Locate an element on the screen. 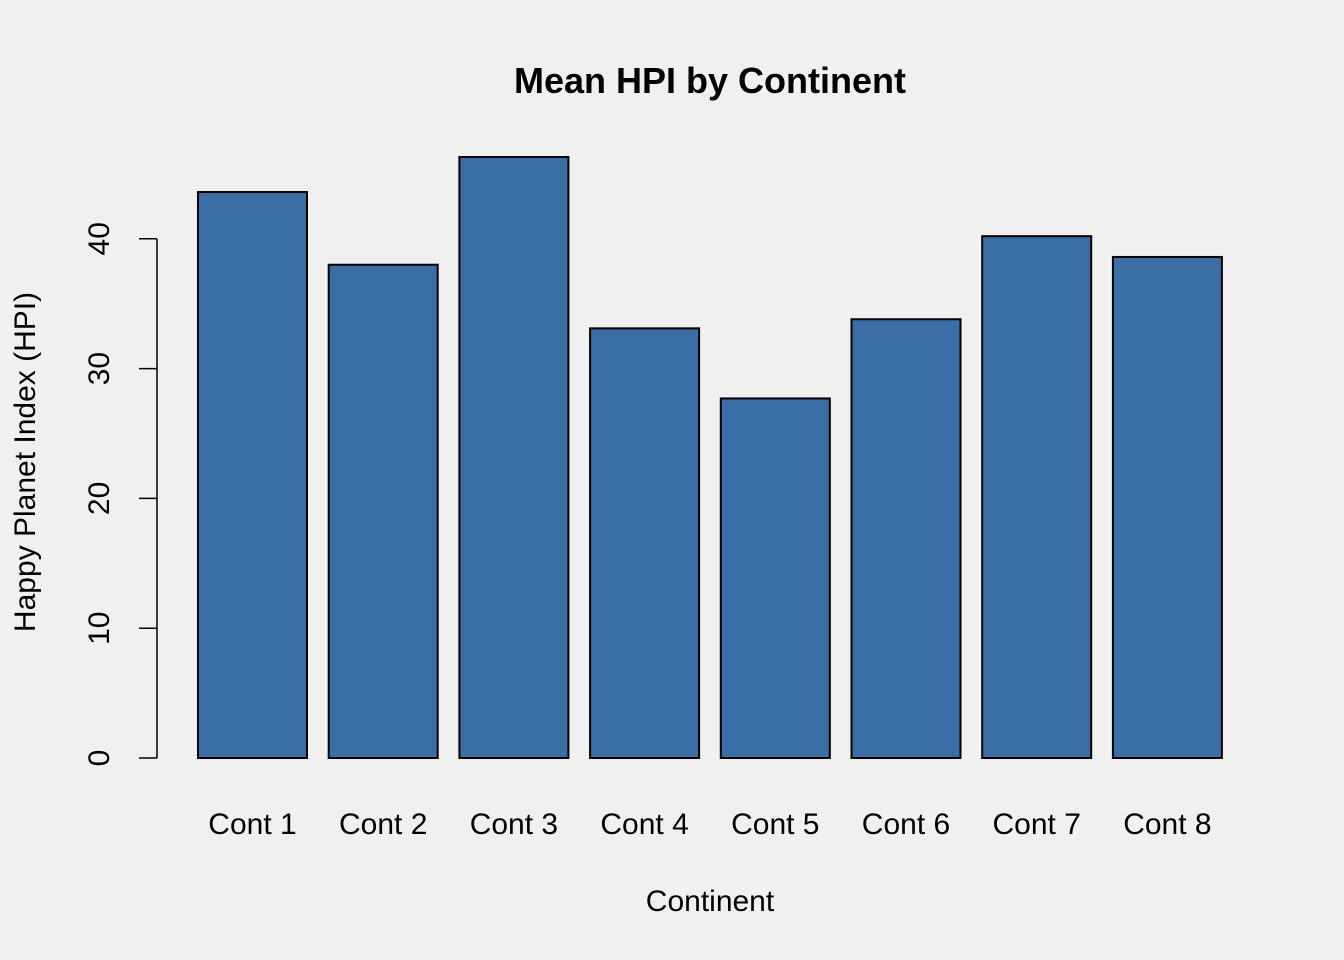  y-axis: 0 10 20 30 40 is located at coordinates (120, 494).